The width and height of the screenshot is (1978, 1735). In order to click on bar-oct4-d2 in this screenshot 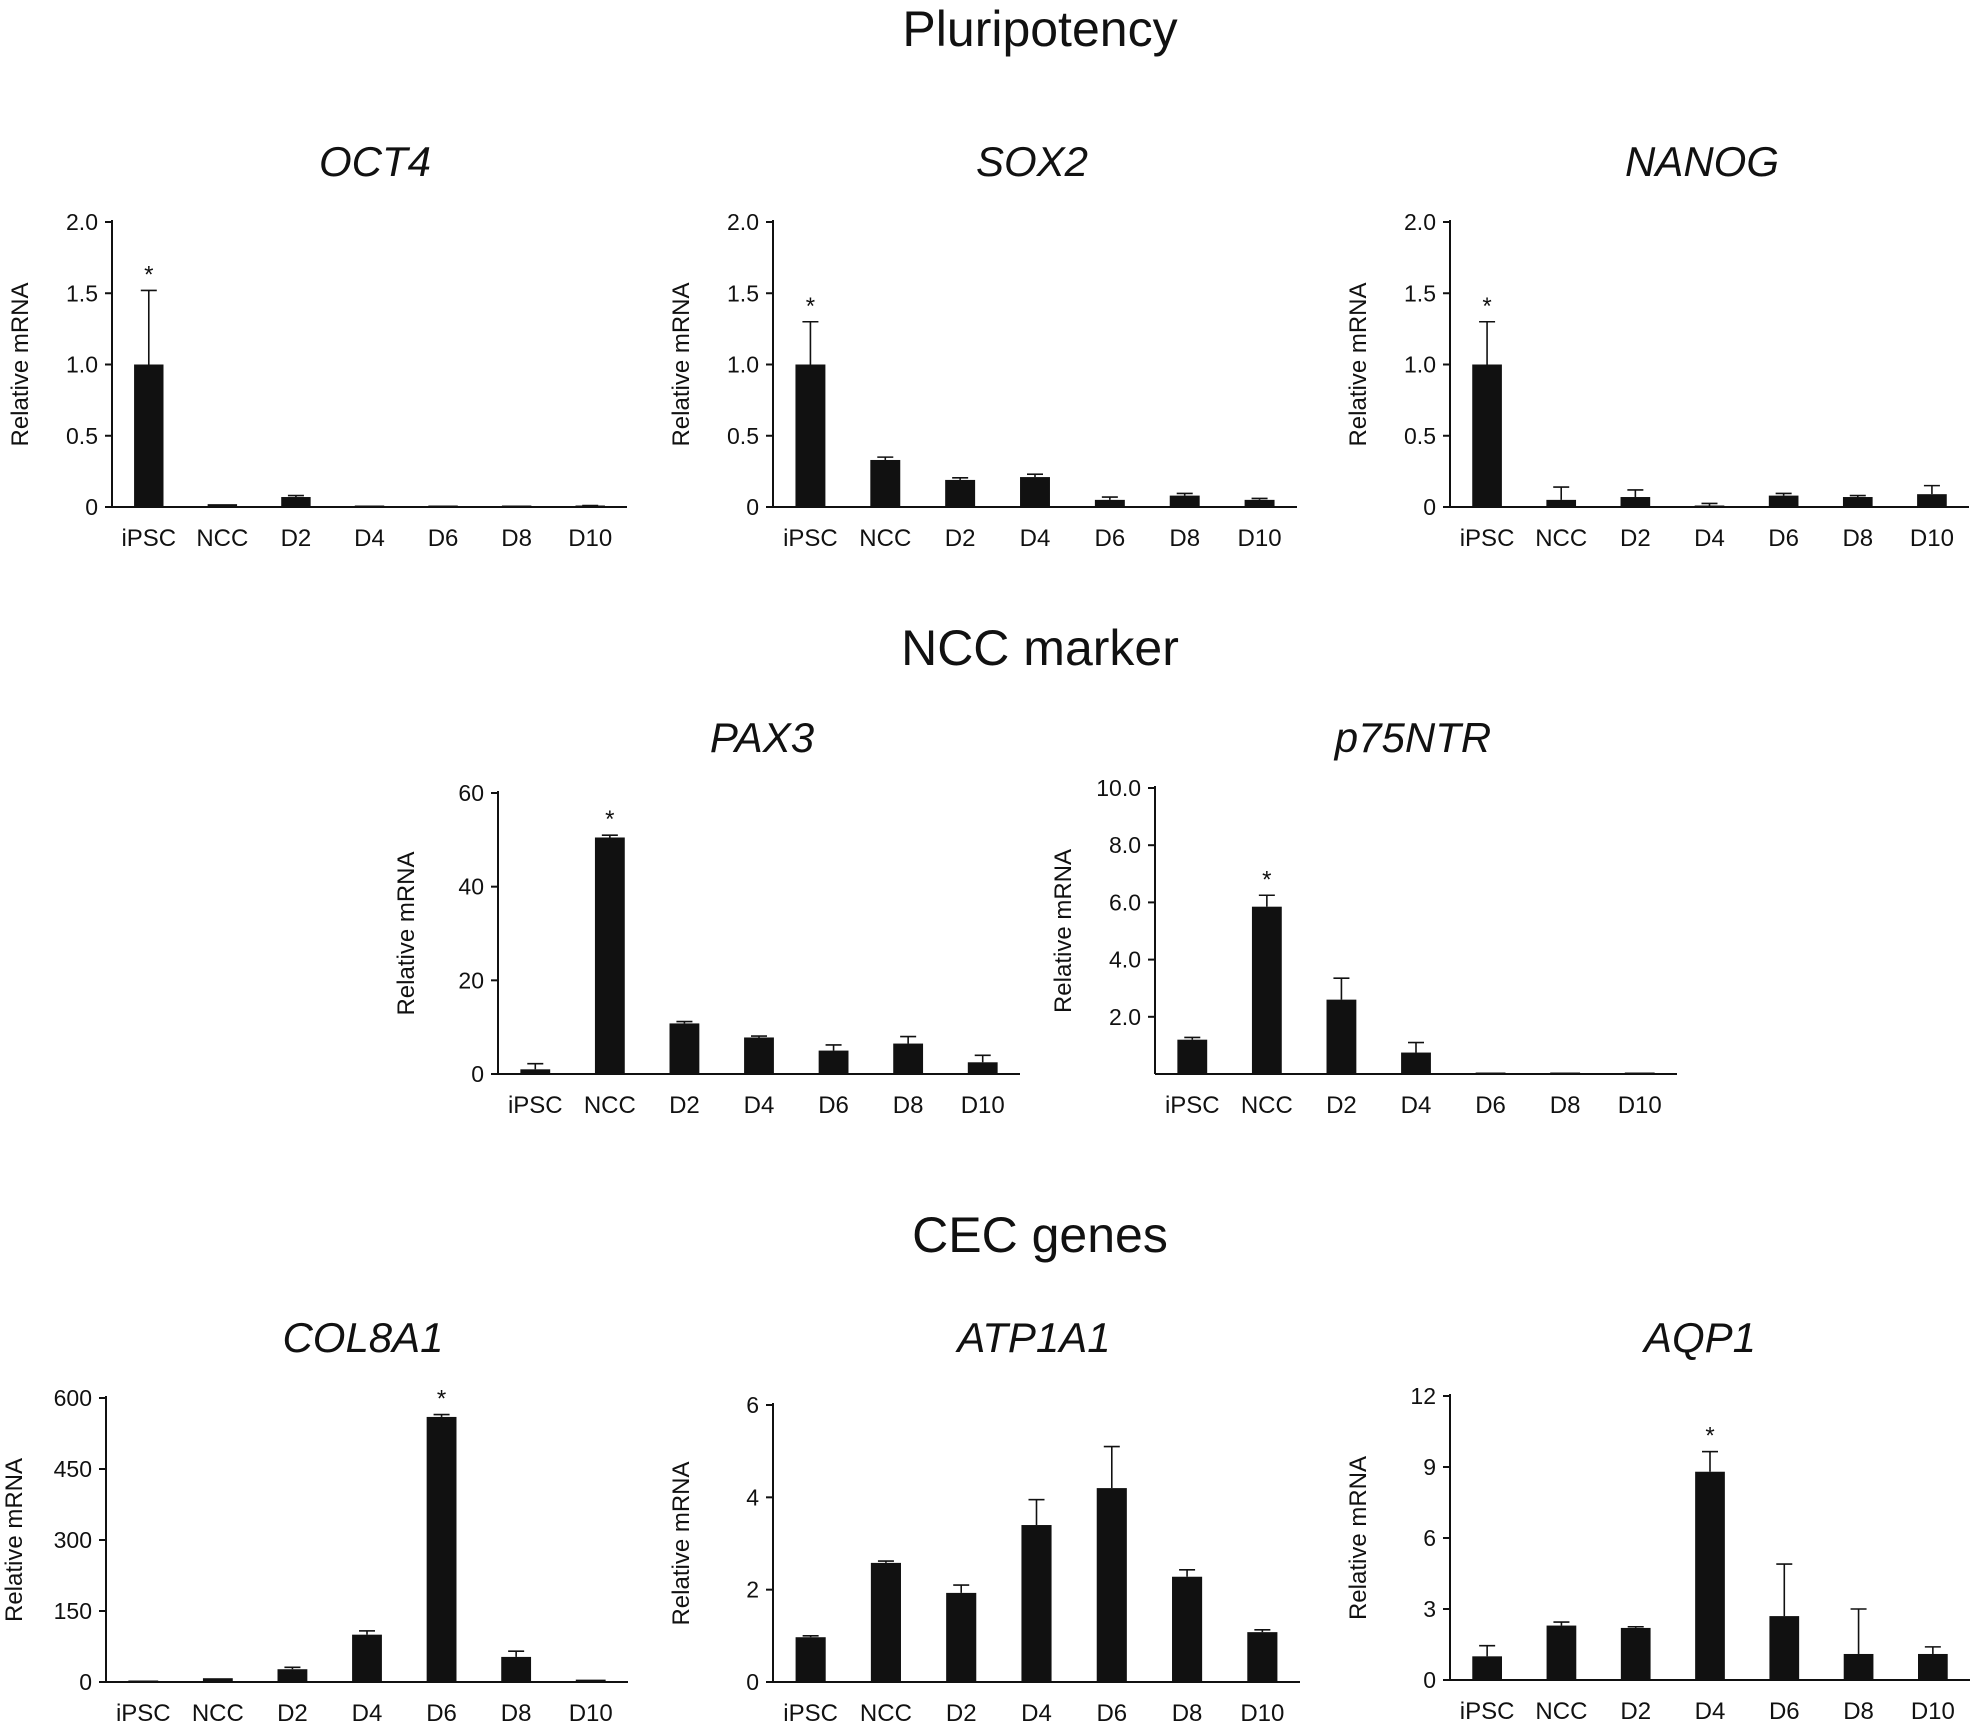, I will do `click(296, 502)`.